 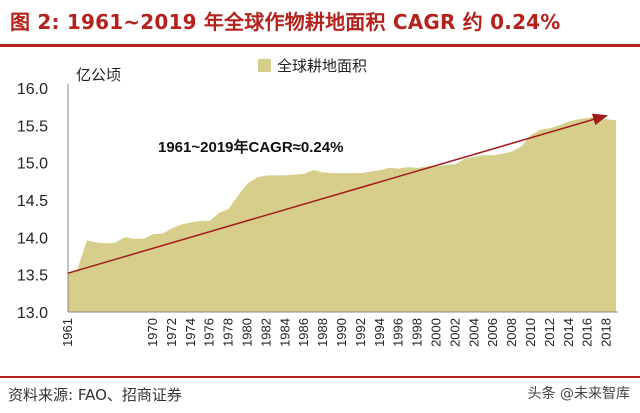 I want to click on x-tick-label: 1961, so click(x=67, y=332).